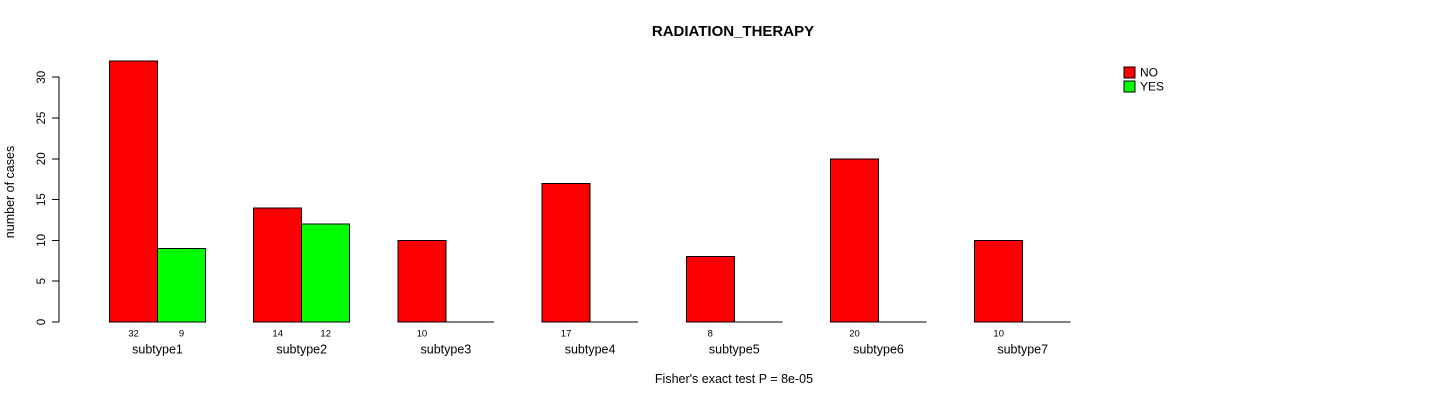 The width and height of the screenshot is (1440, 405). Describe the element at coordinates (1152, 87) in the screenshot. I see `legend-label-yes: YES` at that location.